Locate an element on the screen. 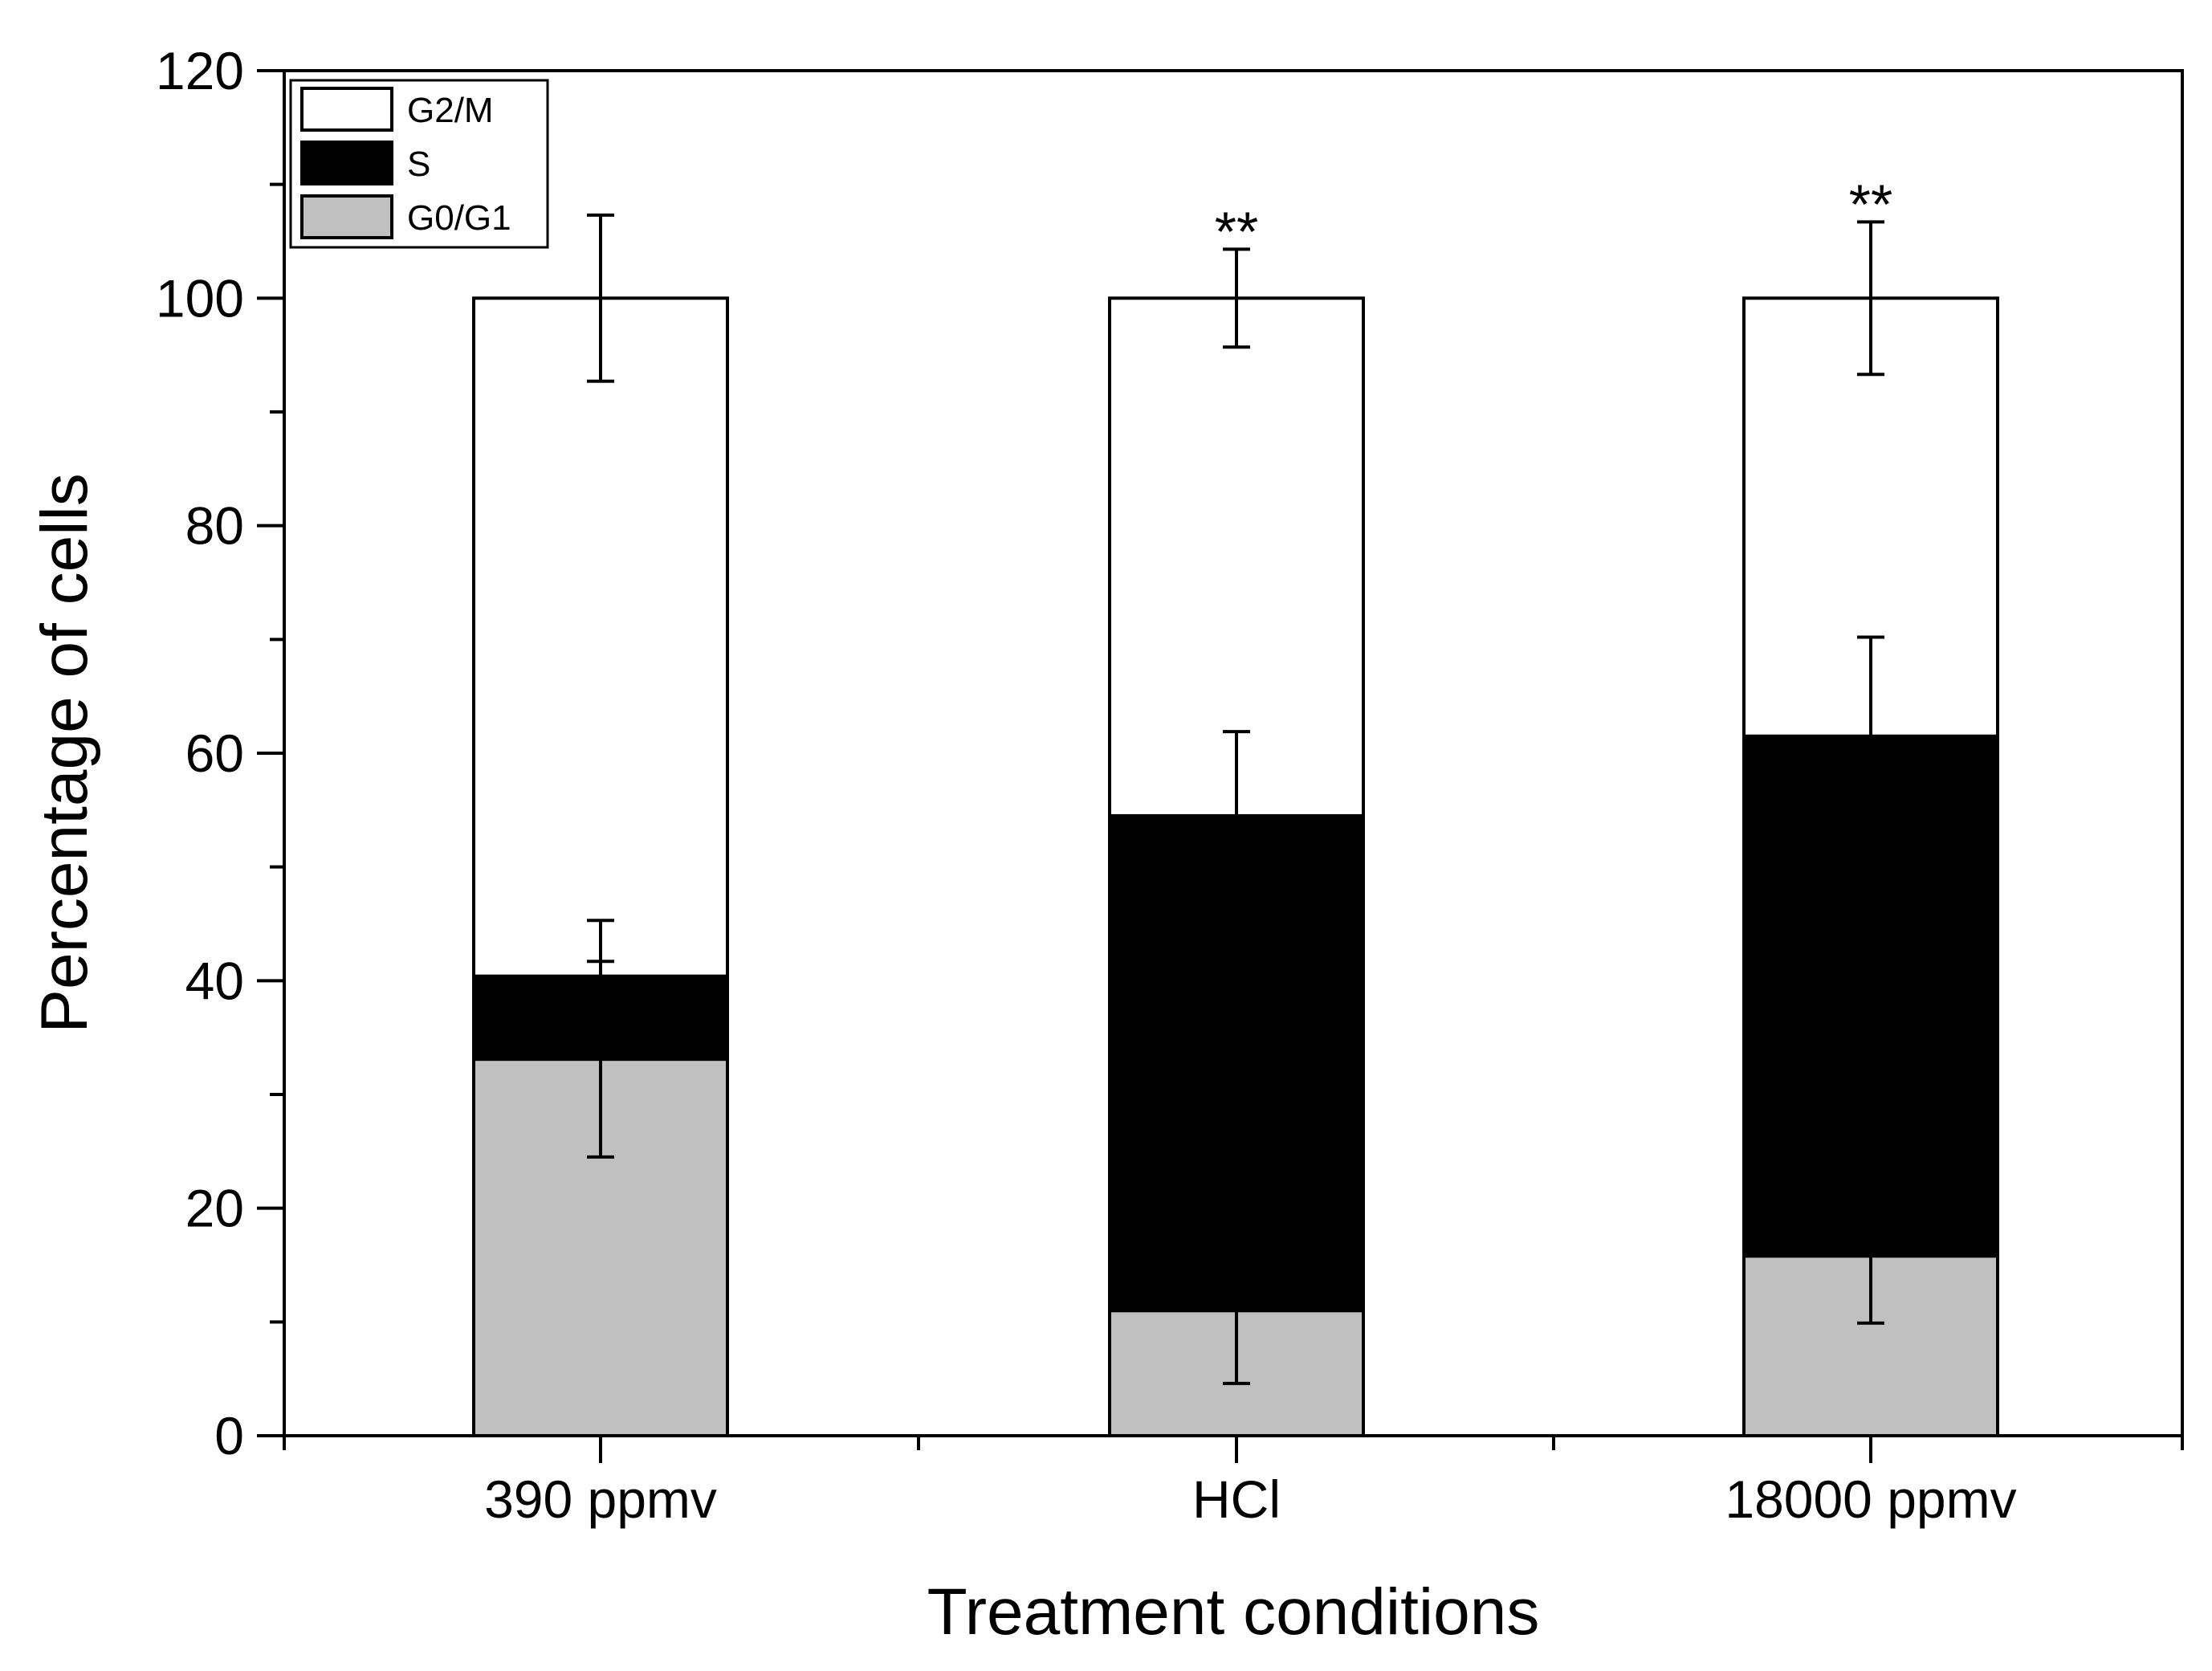 The height and width of the screenshot is (1671, 2212). legend-item-g2-m: G2/M is located at coordinates (397, 109).